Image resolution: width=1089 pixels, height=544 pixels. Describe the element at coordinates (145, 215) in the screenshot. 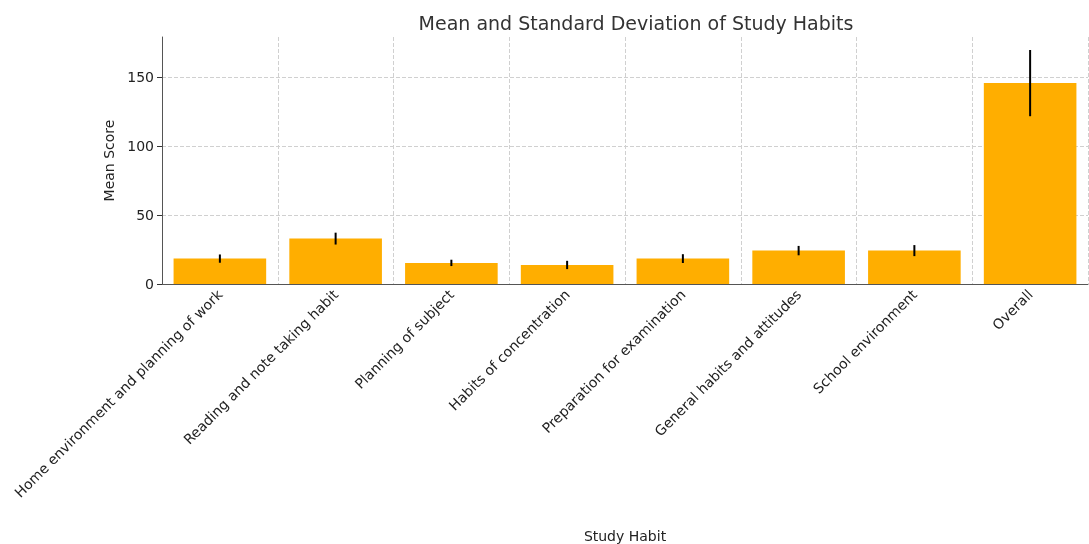

I see `y-tick-label: 50` at that location.